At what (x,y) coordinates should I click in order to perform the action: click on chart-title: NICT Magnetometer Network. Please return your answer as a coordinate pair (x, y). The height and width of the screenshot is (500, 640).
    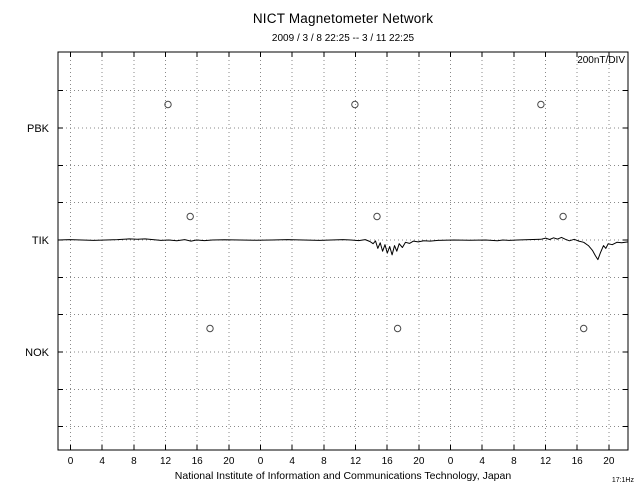
    Looking at the image, I should click on (343, 18).